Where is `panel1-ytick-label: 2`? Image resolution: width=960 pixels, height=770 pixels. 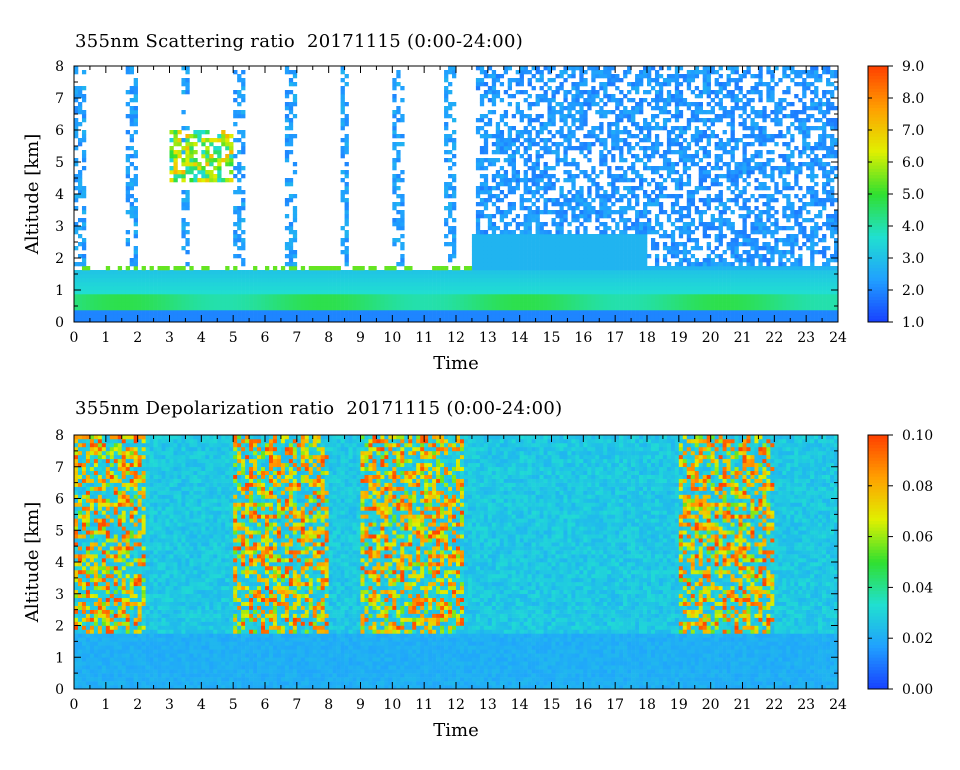
panel1-ytick-label: 2 is located at coordinates (59, 259).